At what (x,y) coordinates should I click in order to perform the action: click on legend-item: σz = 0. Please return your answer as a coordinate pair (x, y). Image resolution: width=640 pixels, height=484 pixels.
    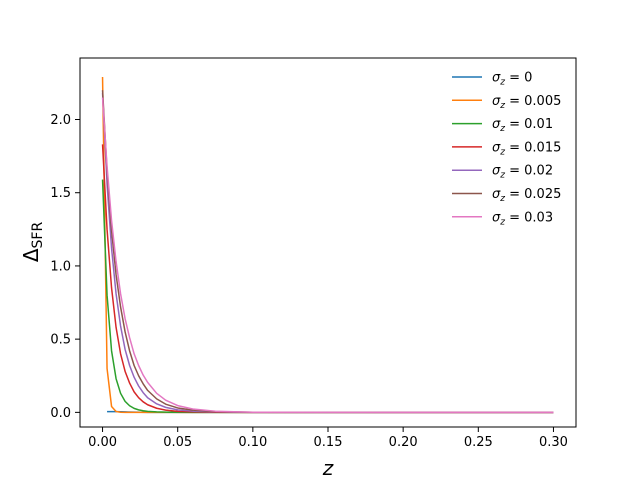
    Looking at the image, I should click on (492, 79).